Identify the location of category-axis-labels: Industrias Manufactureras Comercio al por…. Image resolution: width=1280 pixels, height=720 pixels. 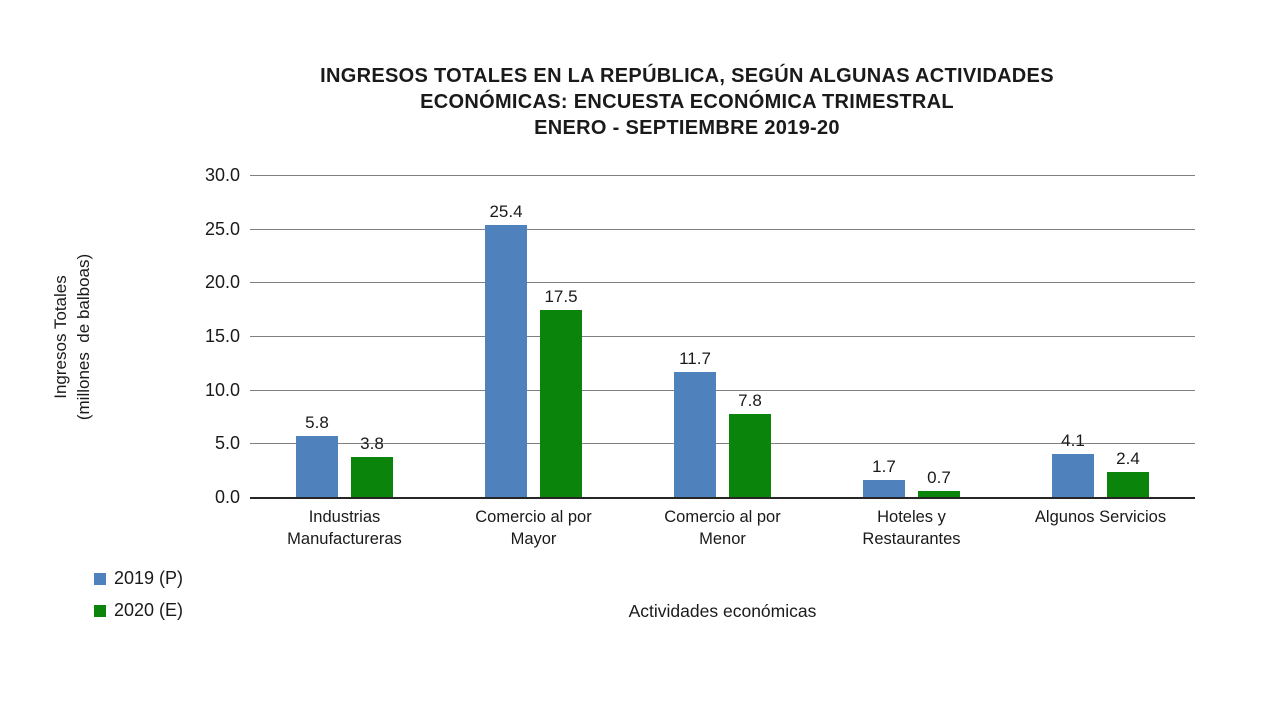
(722, 528).